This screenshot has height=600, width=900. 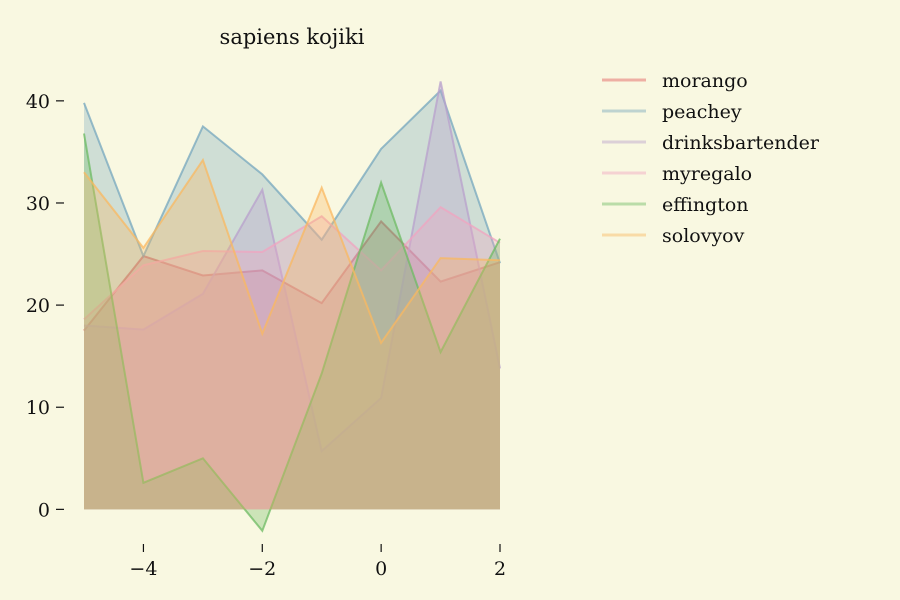 I want to click on y-tick-label: 20, so click(x=38, y=306).